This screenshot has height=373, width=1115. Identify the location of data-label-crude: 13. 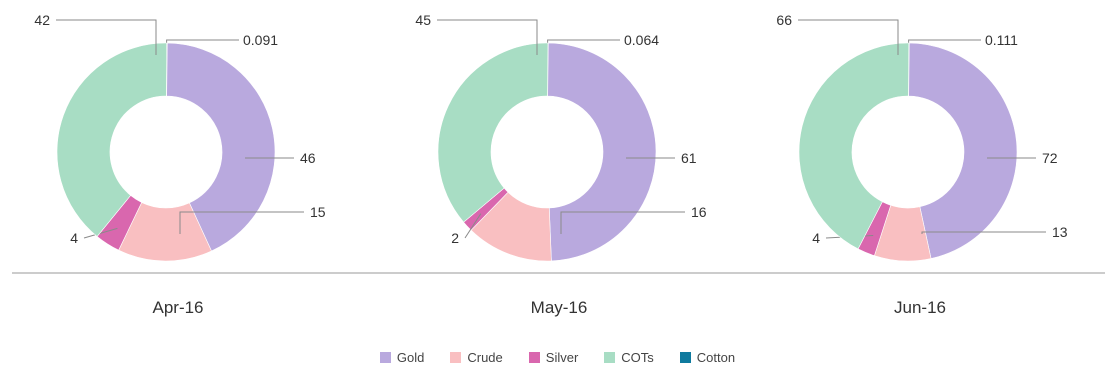
(1060, 232).